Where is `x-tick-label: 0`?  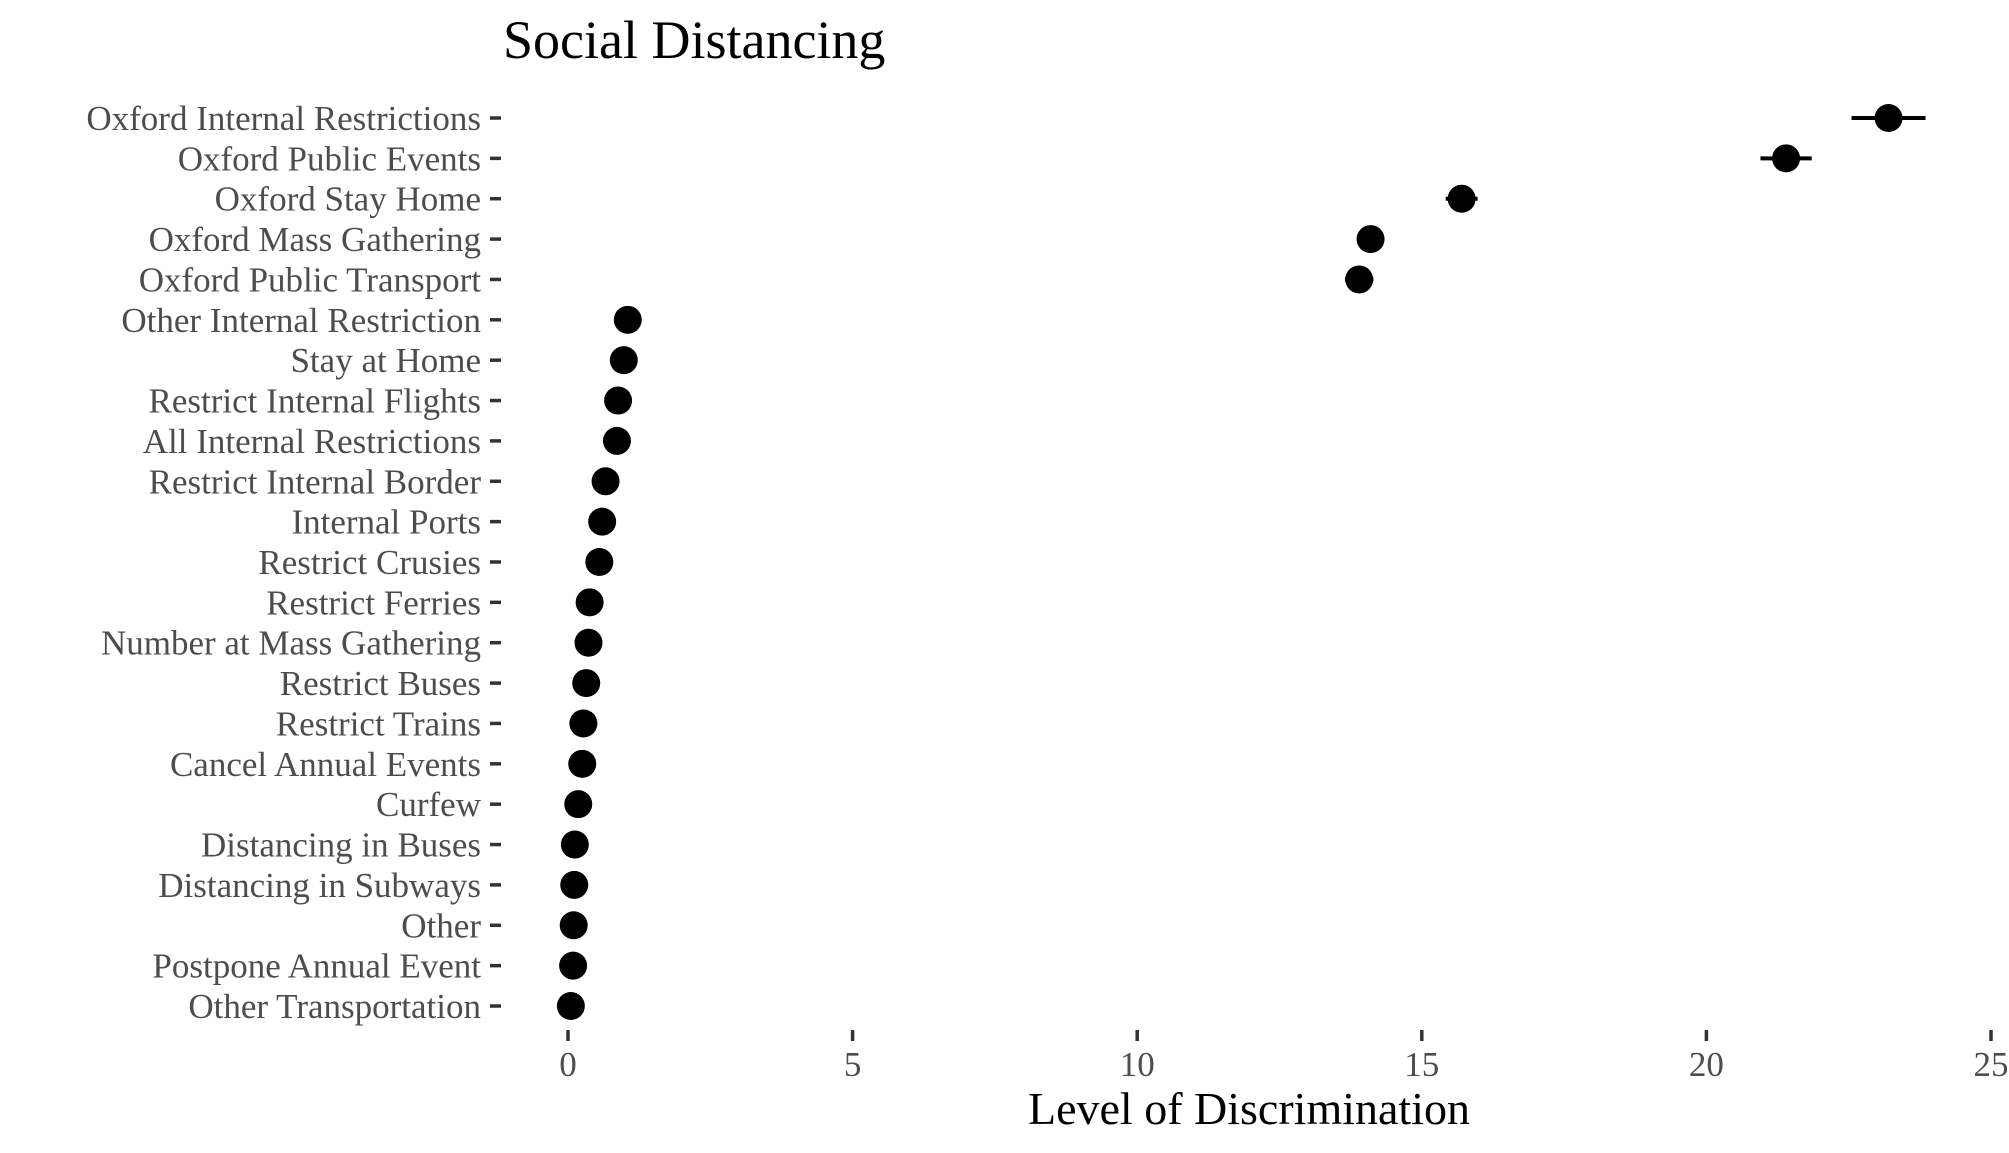 x-tick-label: 0 is located at coordinates (568, 1064).